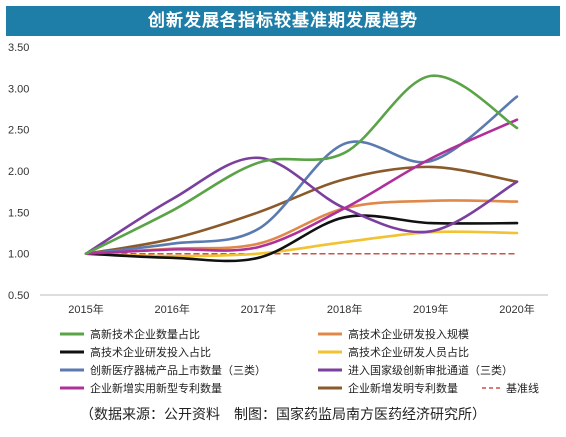  Describe the element at coordinates (516, 309) in the screenshot. I see `x-tick-label: 2020年` at that location.